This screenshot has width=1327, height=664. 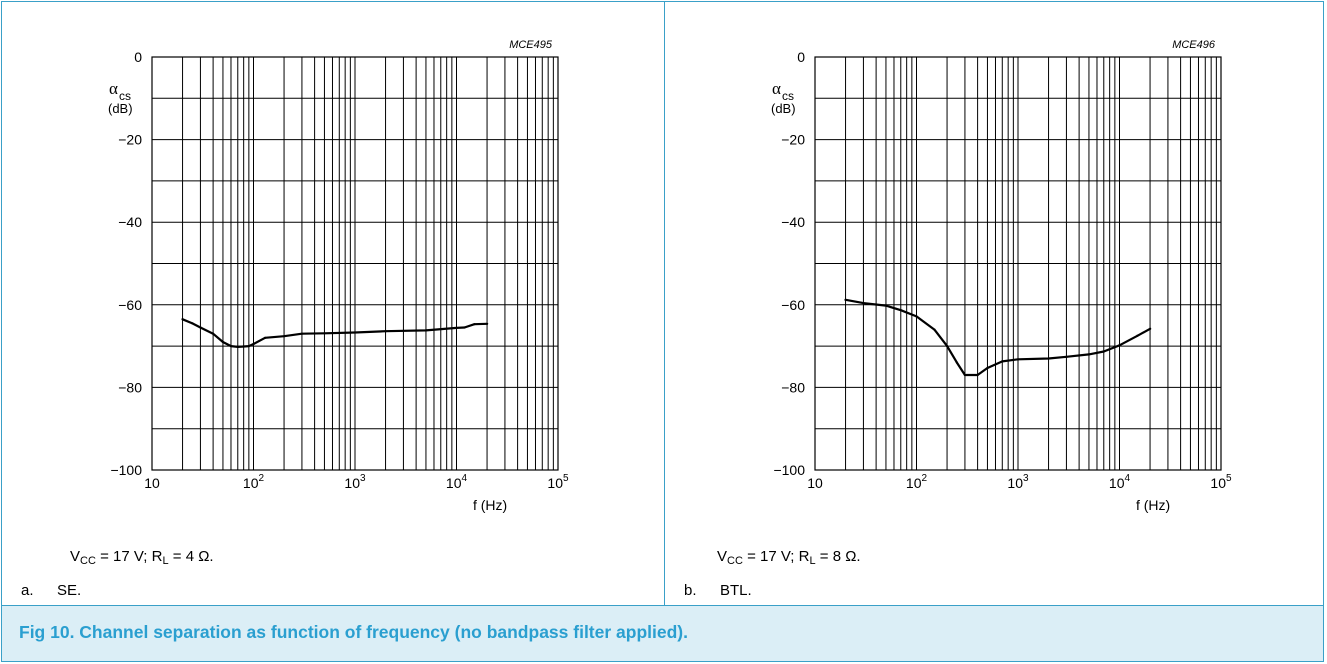 I want to click on condition-text-b: VCC = 17 V; RL = 8 Ω., so click(x=789, y=557).